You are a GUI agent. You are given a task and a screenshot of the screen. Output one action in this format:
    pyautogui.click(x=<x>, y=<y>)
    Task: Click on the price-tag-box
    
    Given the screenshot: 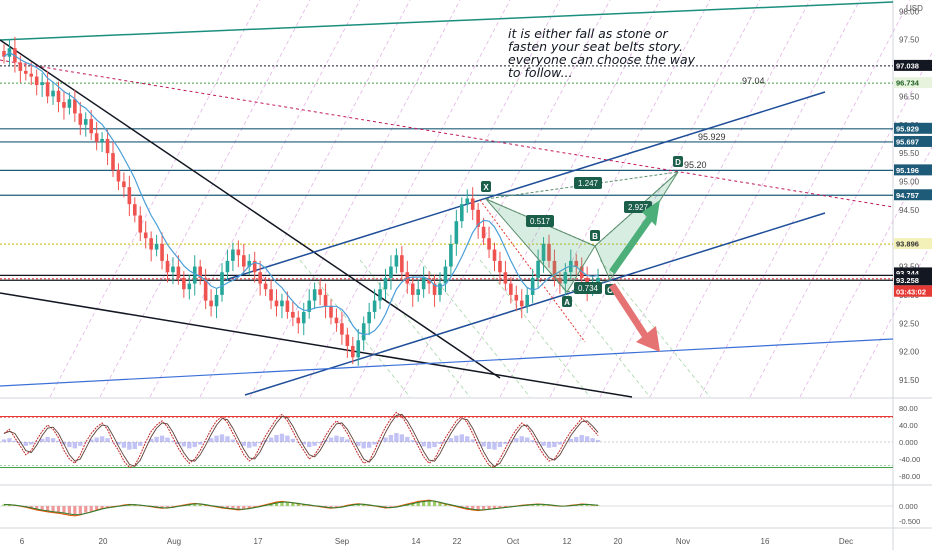 What is the action you would take?
    pyautogui.click(x=913, y=280)
    